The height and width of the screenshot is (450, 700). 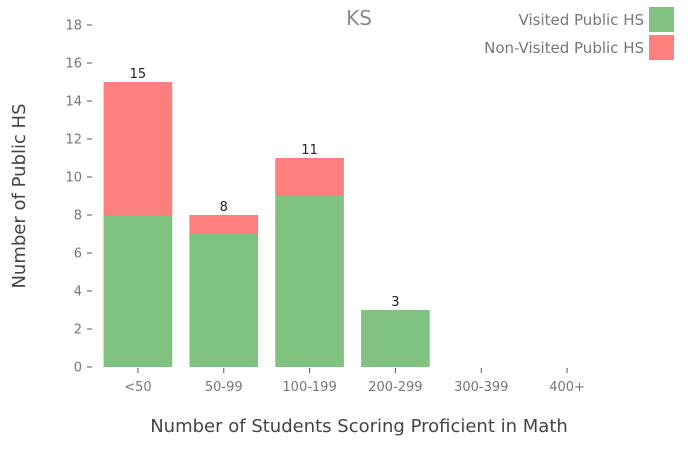 What do you see at coordinates (481, 387) in the screenshot?
I see `x-tick-label: 300-399` at bounding box center [481, 387].